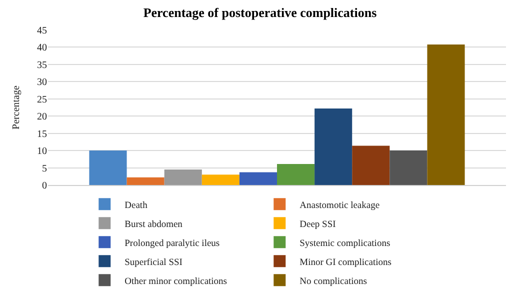 The image size is (520, 307). What do you see at coordinates (176, 281) in the screenshot?
I see `legend-label: Other minor complications` at bounding box center [176, 281].